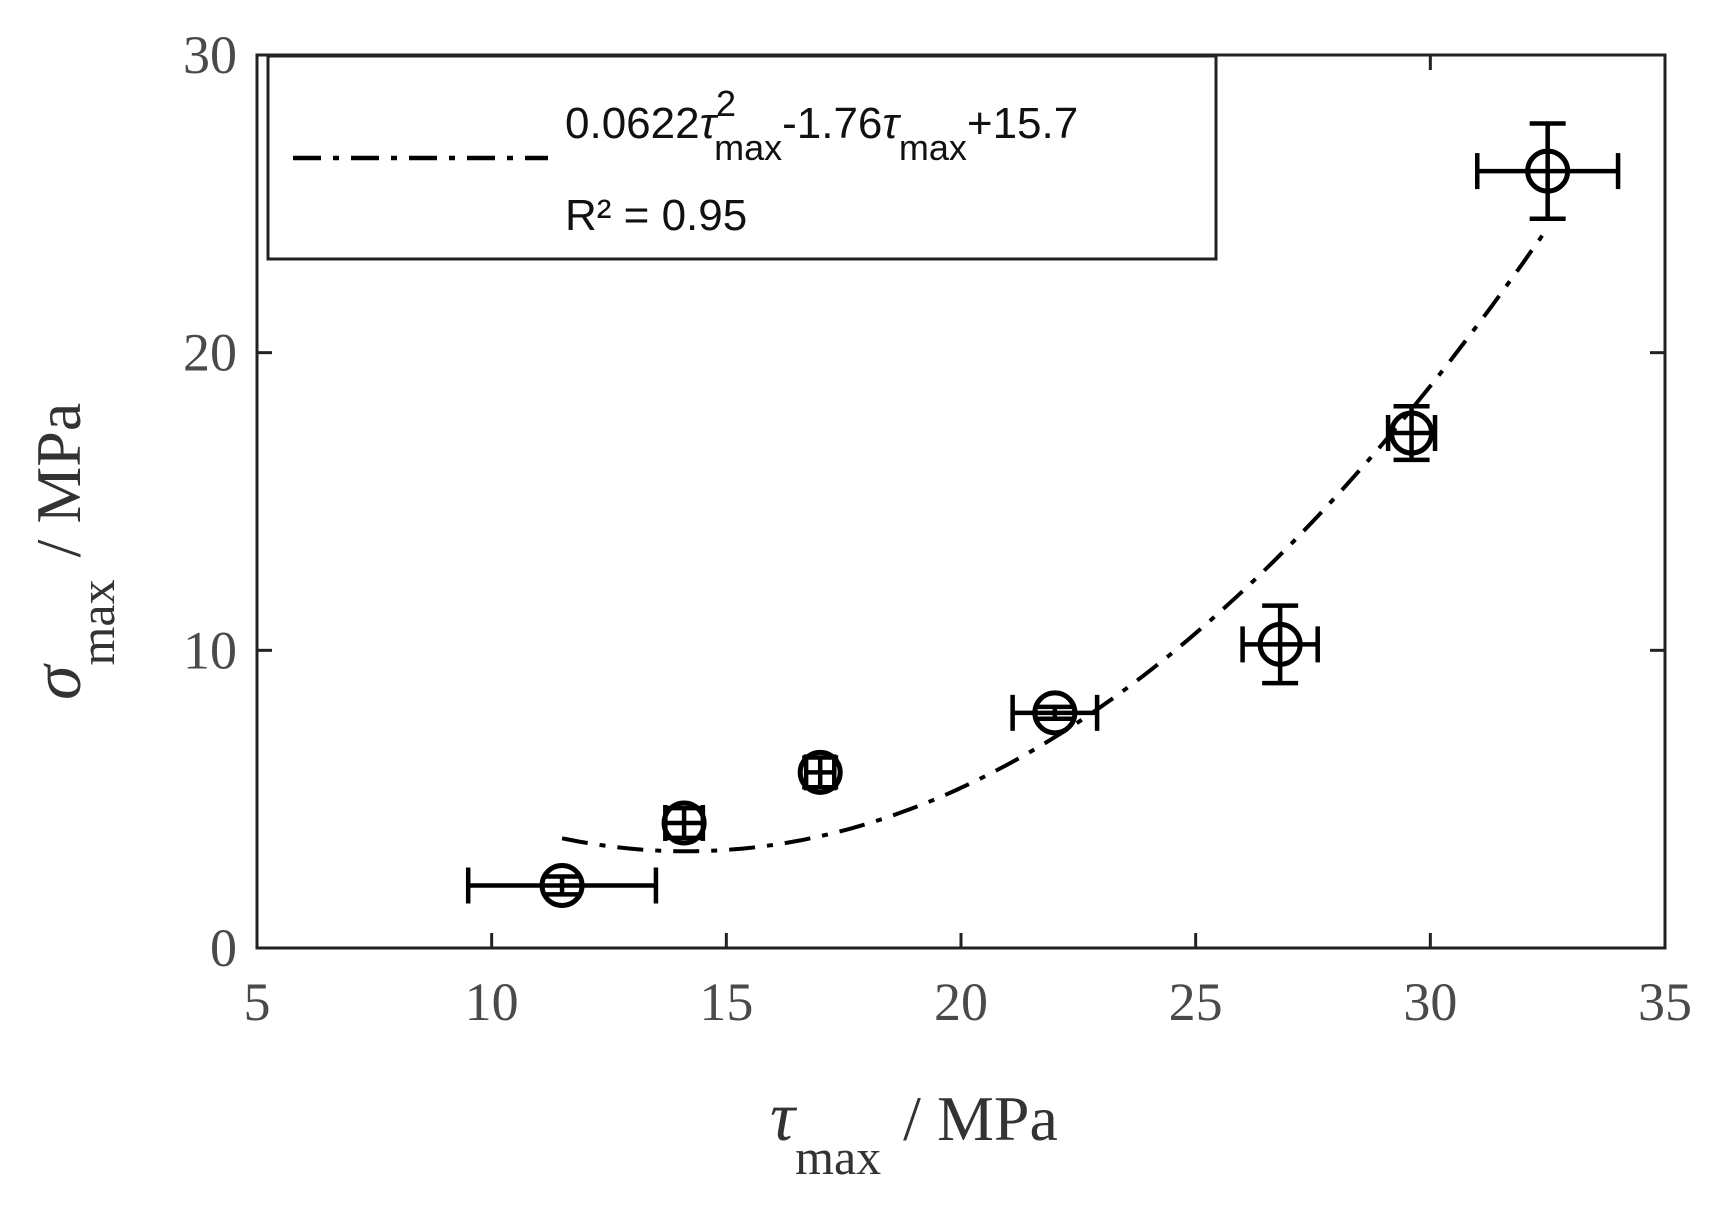  I want to click on legend-fit-label: 0.0622τ2 max-1.76τmax+15.7, so click(821, 125).